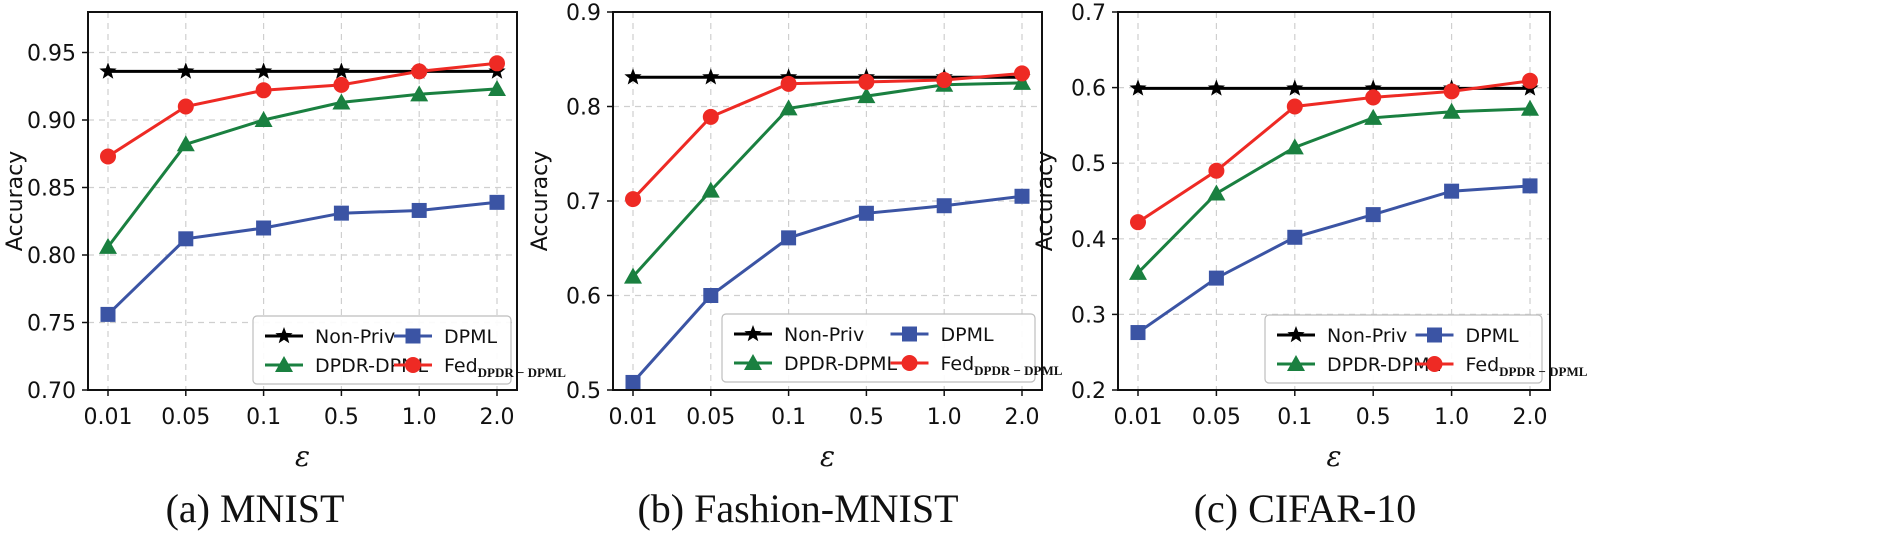 The height and width of the screenshot is (535, 1900). Describe the element at coordinates (51, 256) in the screenshot. I see `y-tick-label: 0.80` at that location.